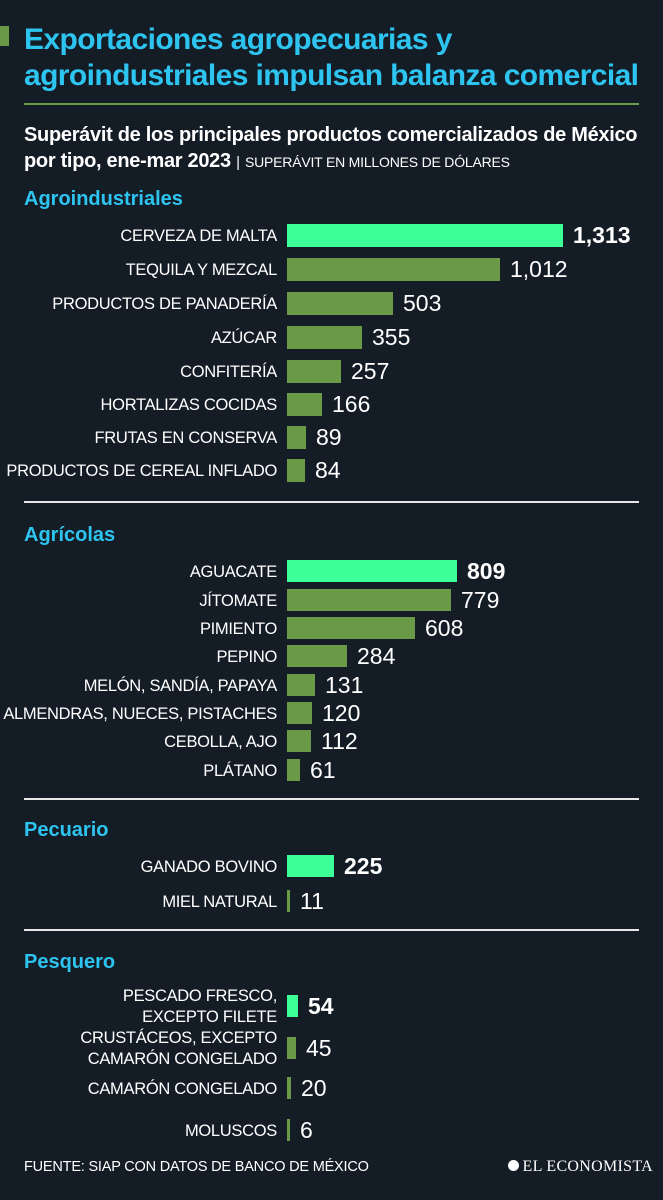  What do you see at coordinates (328, 470) in the screenshot?
I see `bar-value: 84` at bounding box center [328, 470].